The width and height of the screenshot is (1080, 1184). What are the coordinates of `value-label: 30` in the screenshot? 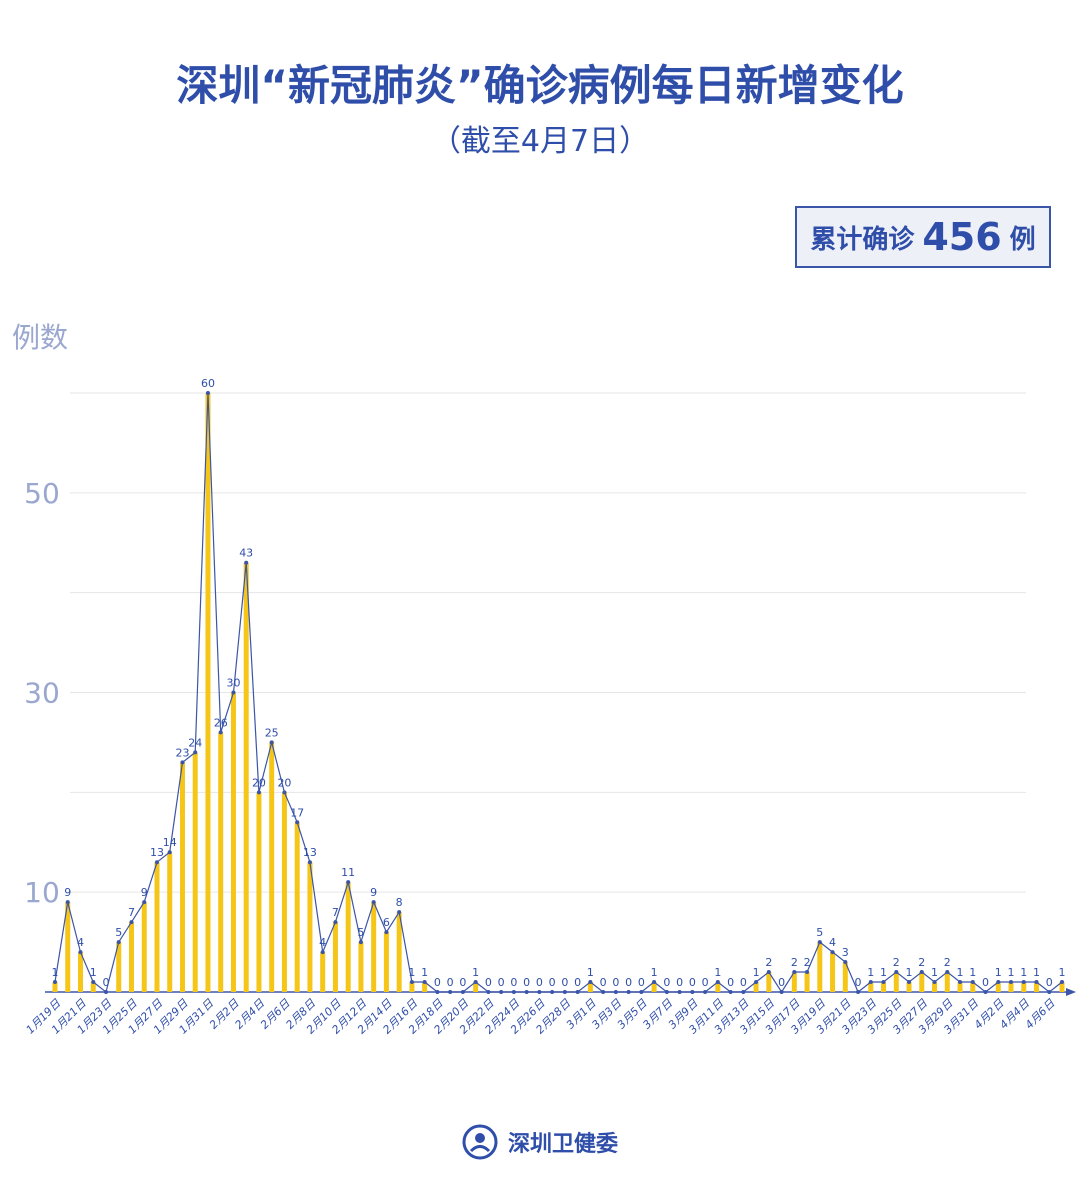 It's located at (233, 683).